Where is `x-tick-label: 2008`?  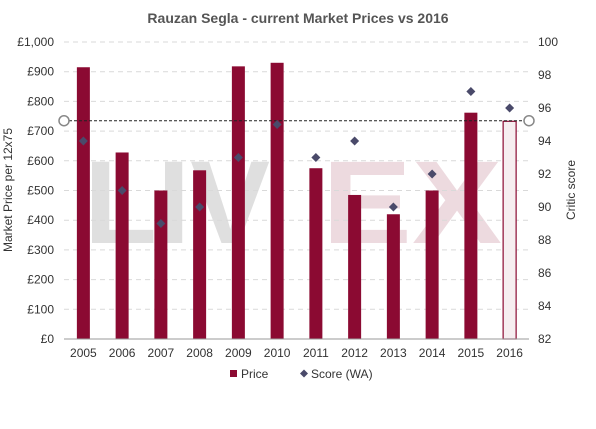 x-tick-label: 2008 is located at coordinates (199, 353).